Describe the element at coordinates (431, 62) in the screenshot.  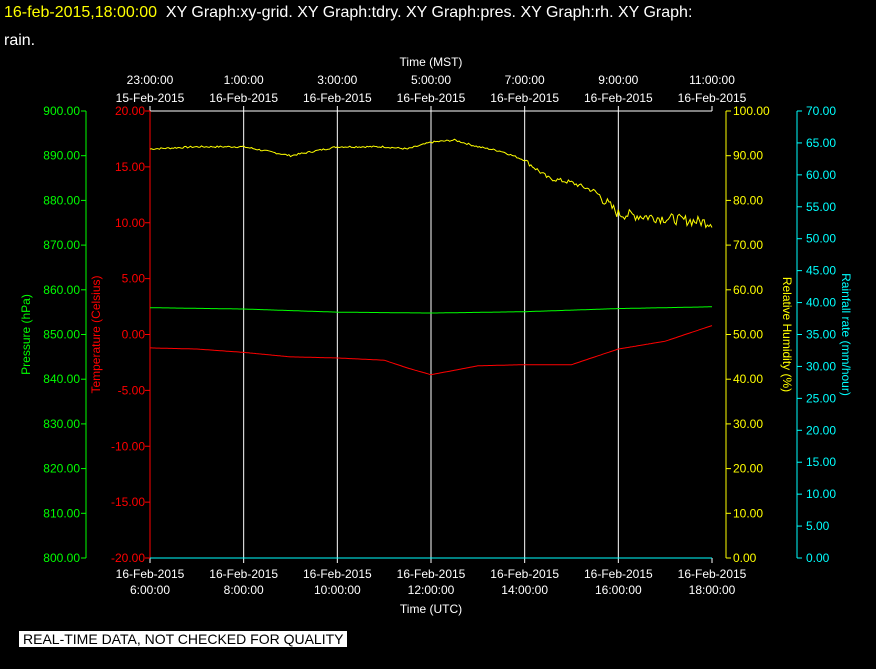
I see `x-axis-title-top: Time (MST)` at that location.